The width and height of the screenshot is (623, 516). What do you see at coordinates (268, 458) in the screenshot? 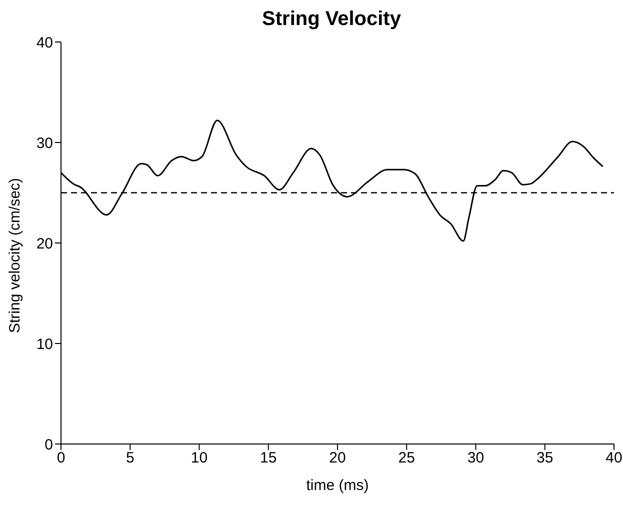
I see `x-tick-label: 15` at bounding box center [268, 458].